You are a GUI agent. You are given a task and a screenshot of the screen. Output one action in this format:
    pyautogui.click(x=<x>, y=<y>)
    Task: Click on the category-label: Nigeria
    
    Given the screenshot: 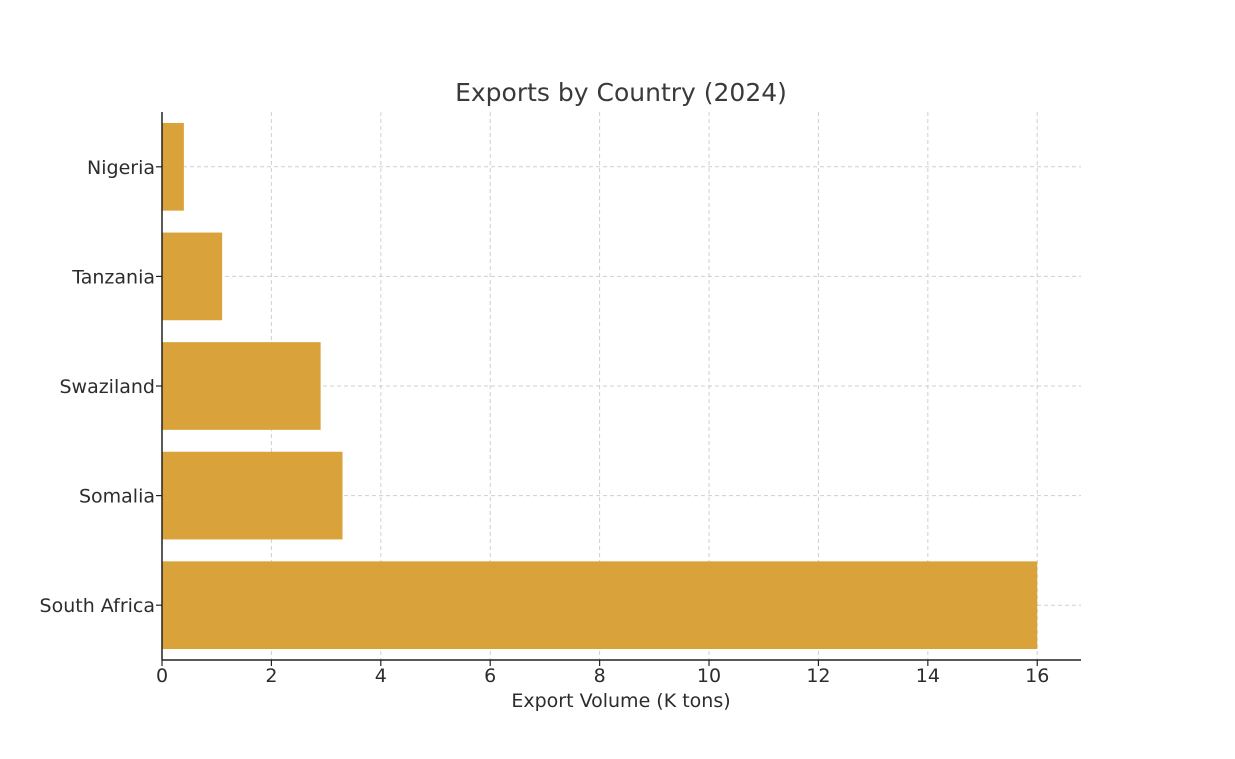 What is the action you would take?
    pyautogui.click(x=121, y=168)
    